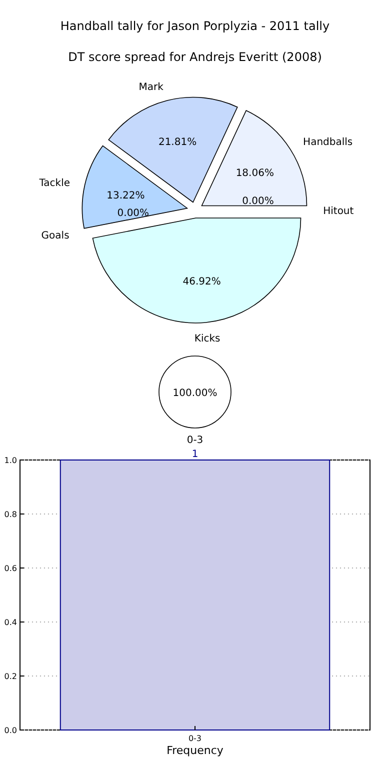  What do you see at coordinates (10, 622) in the screenshot?
I see `y-tick-label: 0.4` at bounding box center [10, 622].